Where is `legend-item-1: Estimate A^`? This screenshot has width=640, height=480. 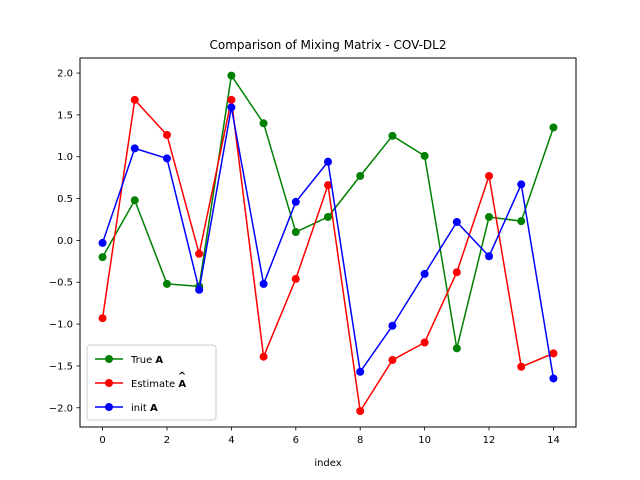
legend-item-1: Estimate A^ is located at coordinates (140, 380).